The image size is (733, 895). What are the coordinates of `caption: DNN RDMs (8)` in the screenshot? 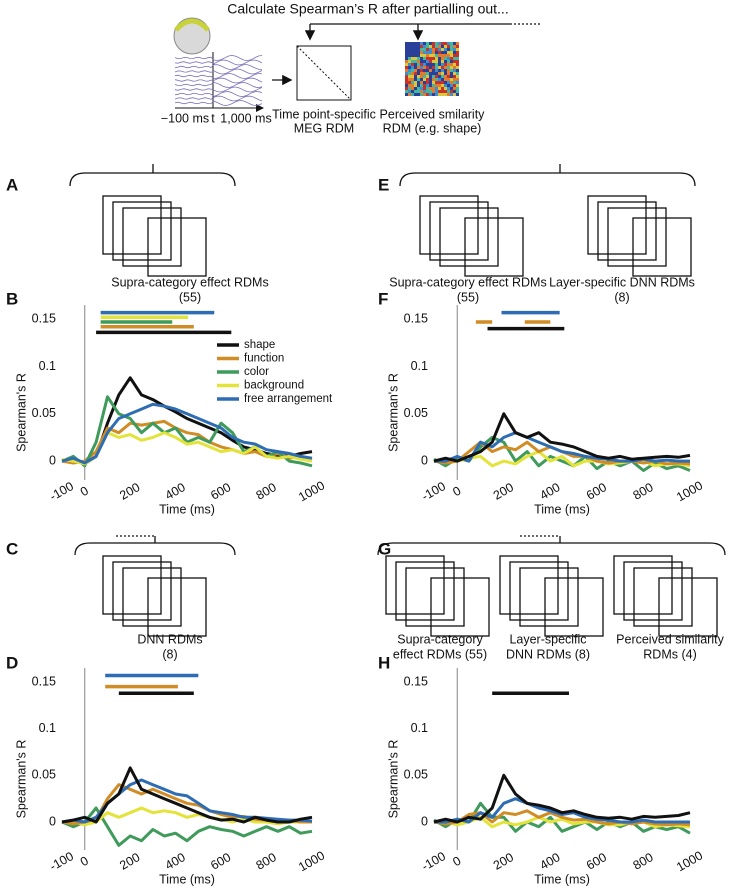 It's located at (548, 654).